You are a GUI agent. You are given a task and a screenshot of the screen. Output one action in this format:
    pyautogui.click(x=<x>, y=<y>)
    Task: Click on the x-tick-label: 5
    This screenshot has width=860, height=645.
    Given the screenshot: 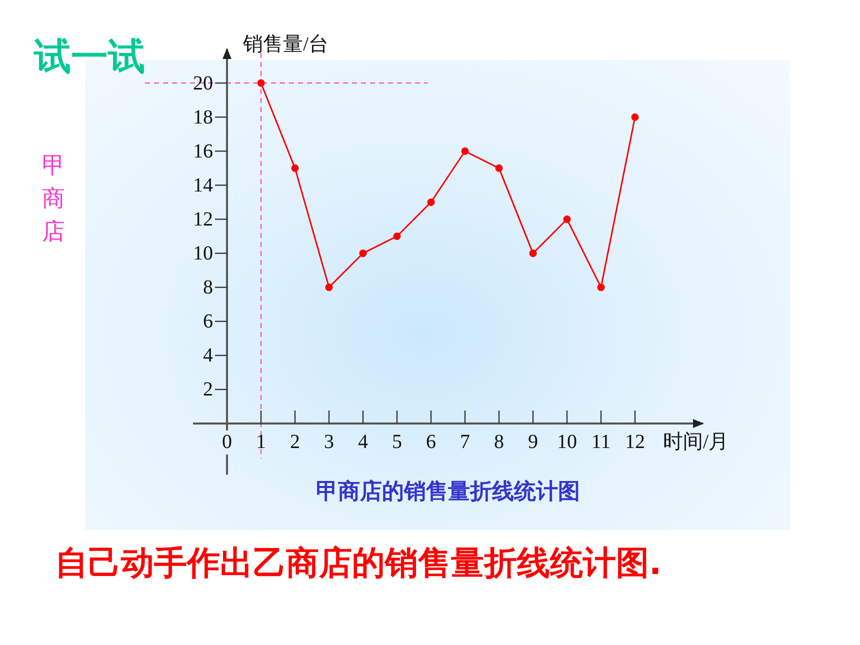 What is the action you would take?
    pyautogui.click(x=397, y=441)
    